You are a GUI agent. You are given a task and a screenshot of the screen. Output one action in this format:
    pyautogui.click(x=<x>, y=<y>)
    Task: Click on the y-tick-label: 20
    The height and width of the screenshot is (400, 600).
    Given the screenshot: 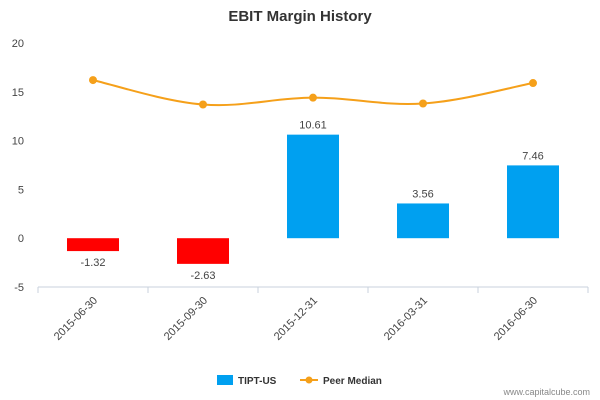 What is the action you would take?
    pyautogui.click(x=18, y=44)
    